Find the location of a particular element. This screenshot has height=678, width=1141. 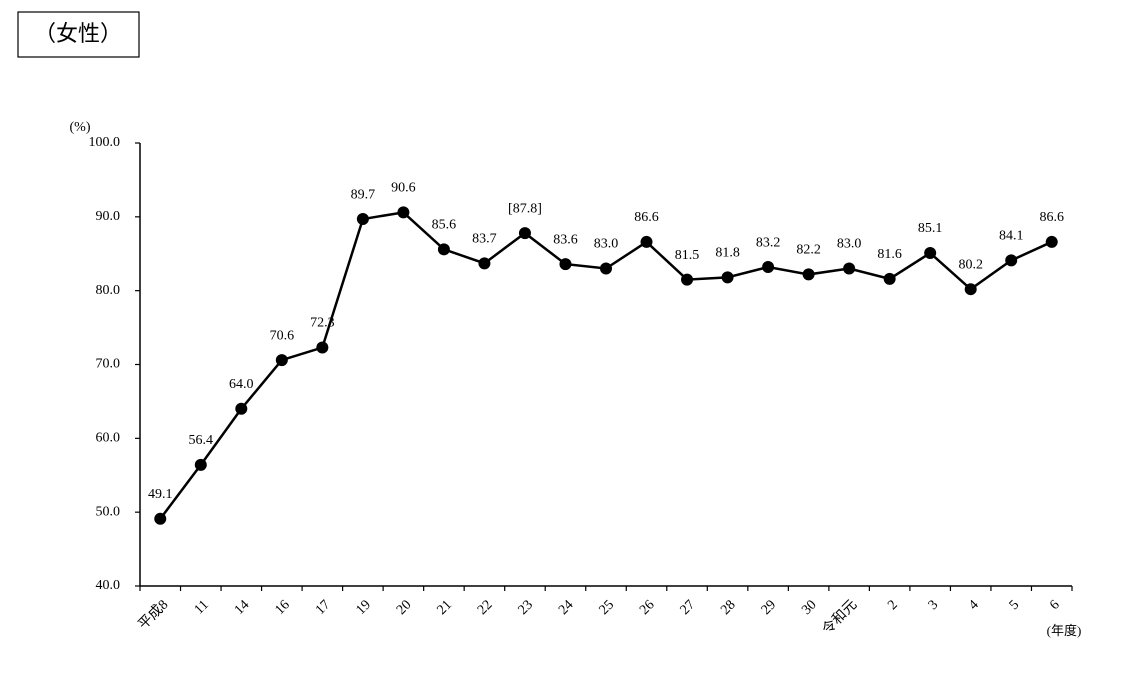

data-label: 89.7 is located at coordinates (363, 194).